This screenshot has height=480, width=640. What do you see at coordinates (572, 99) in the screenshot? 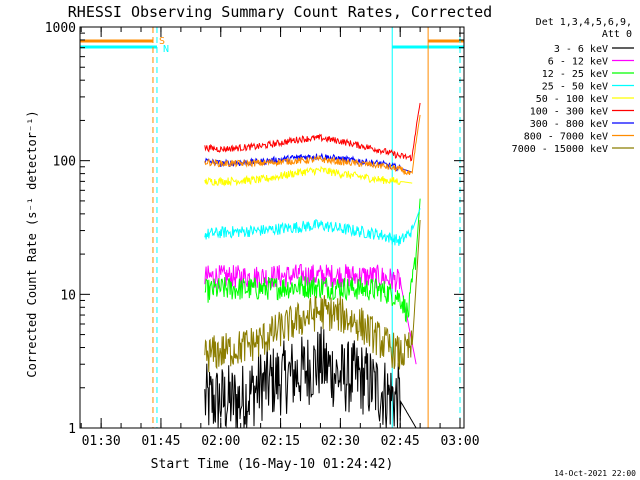
I see `legend-entry-label: 50 - 100 keV` at bounding box center [572, 99].